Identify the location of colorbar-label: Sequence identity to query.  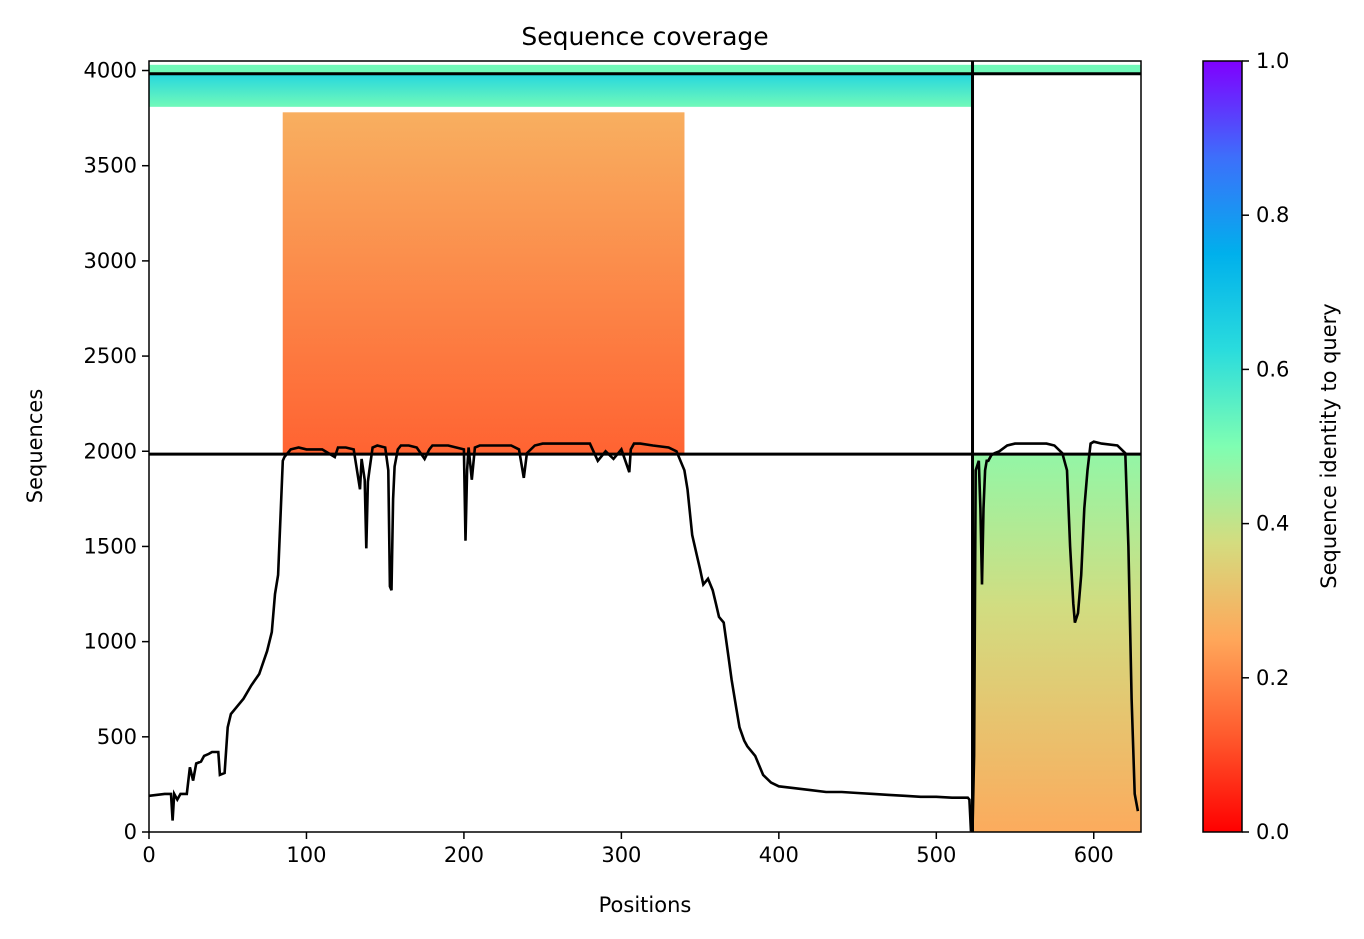
(1329, 445).